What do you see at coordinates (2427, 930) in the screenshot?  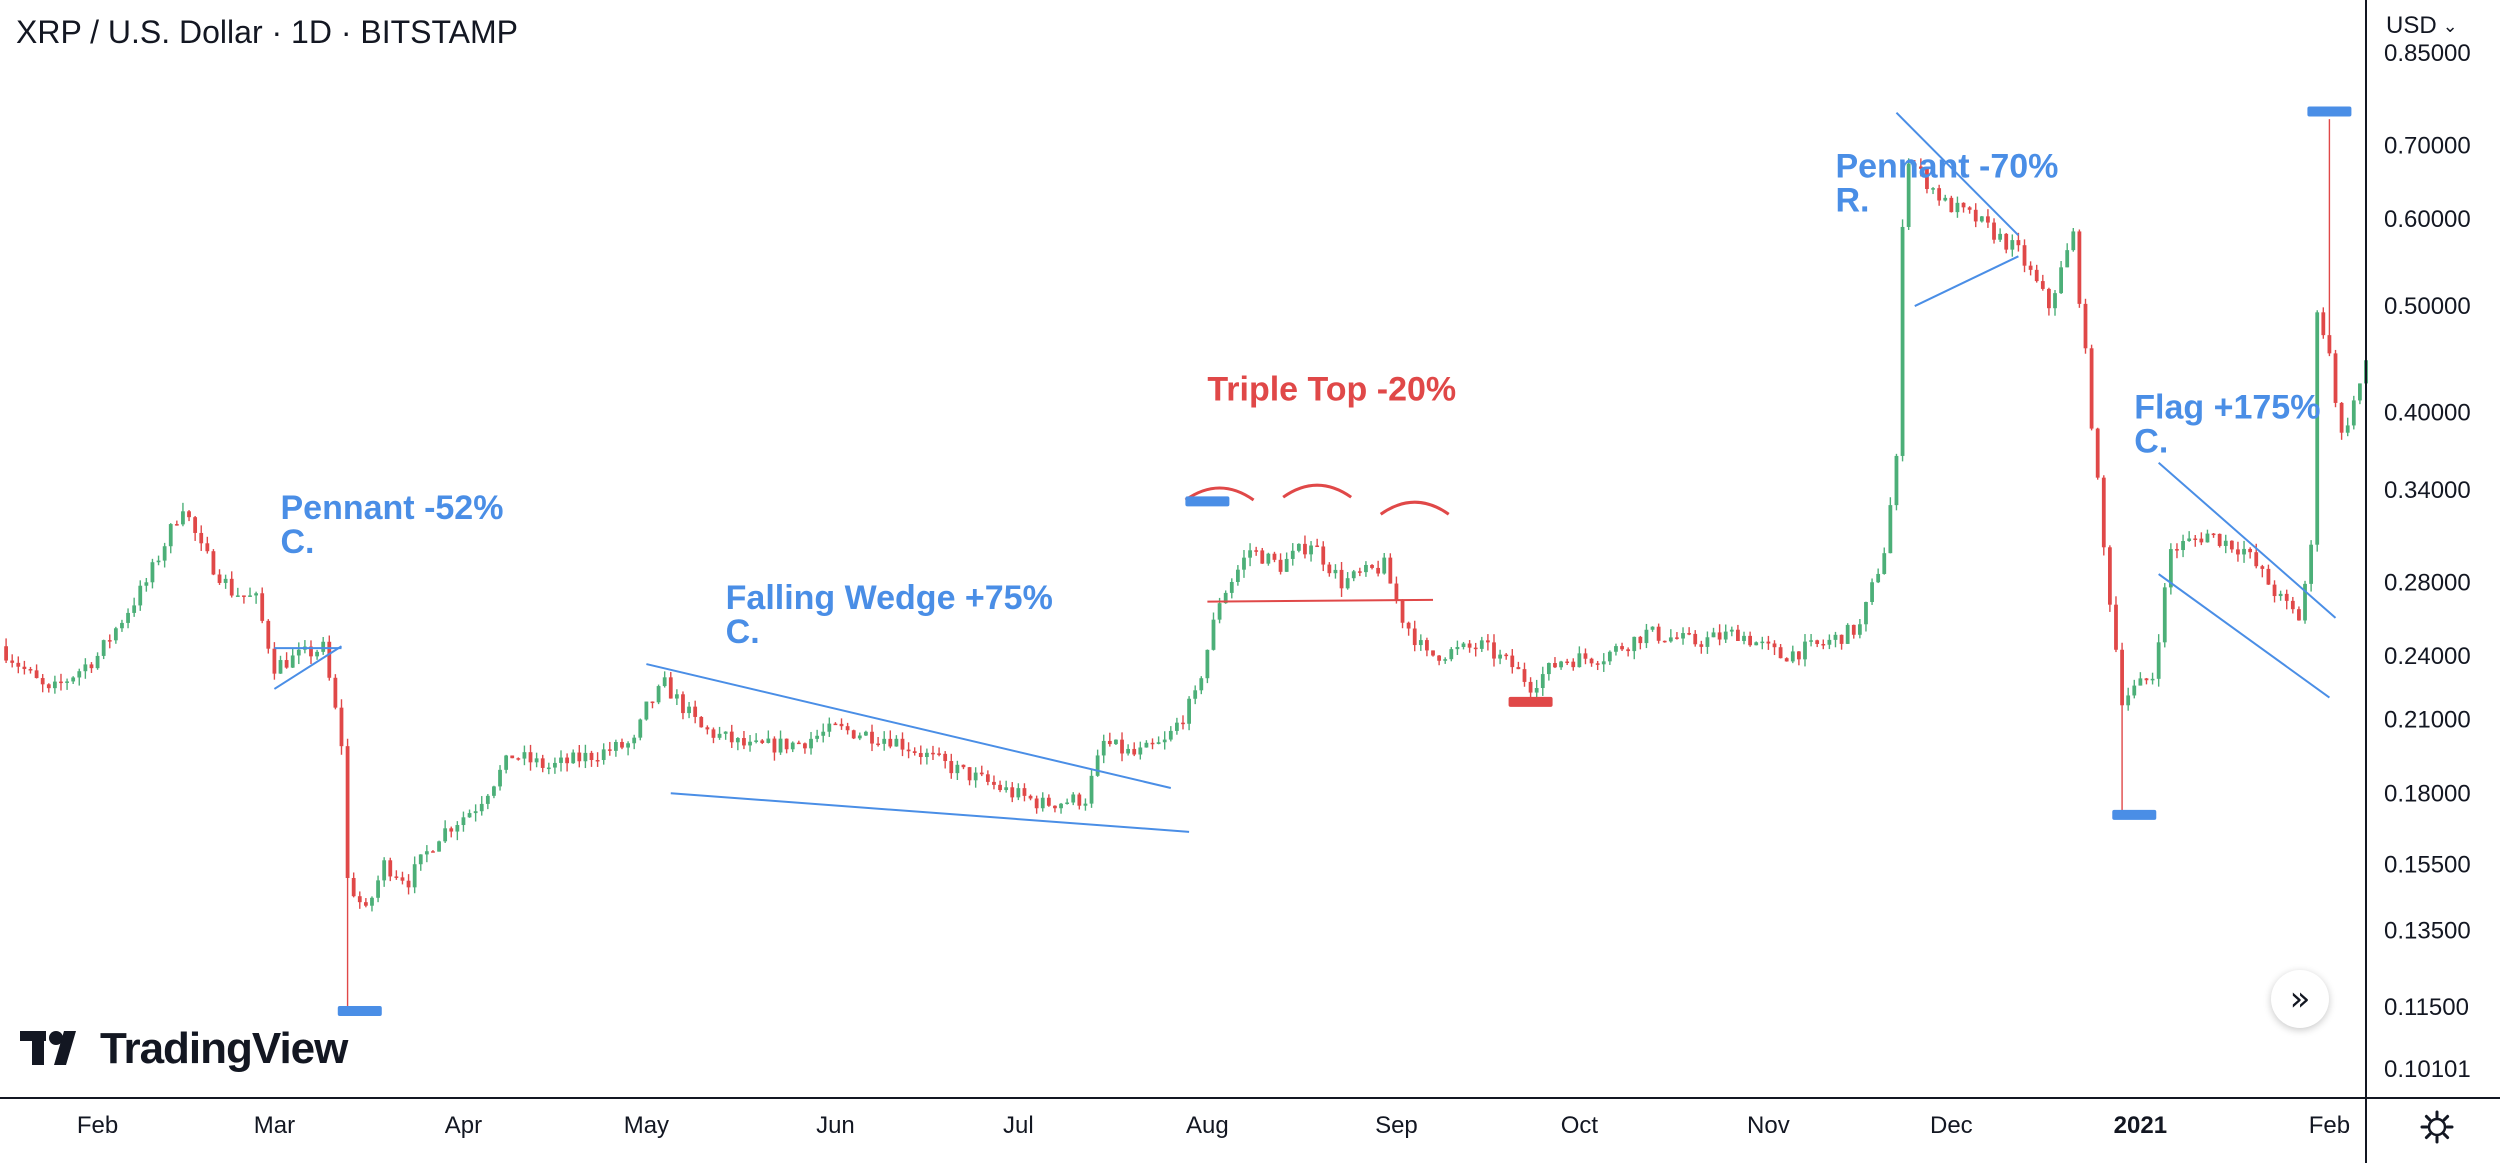 I see `y-tick-label: 0.13500` at bounding box center [2427, 930].